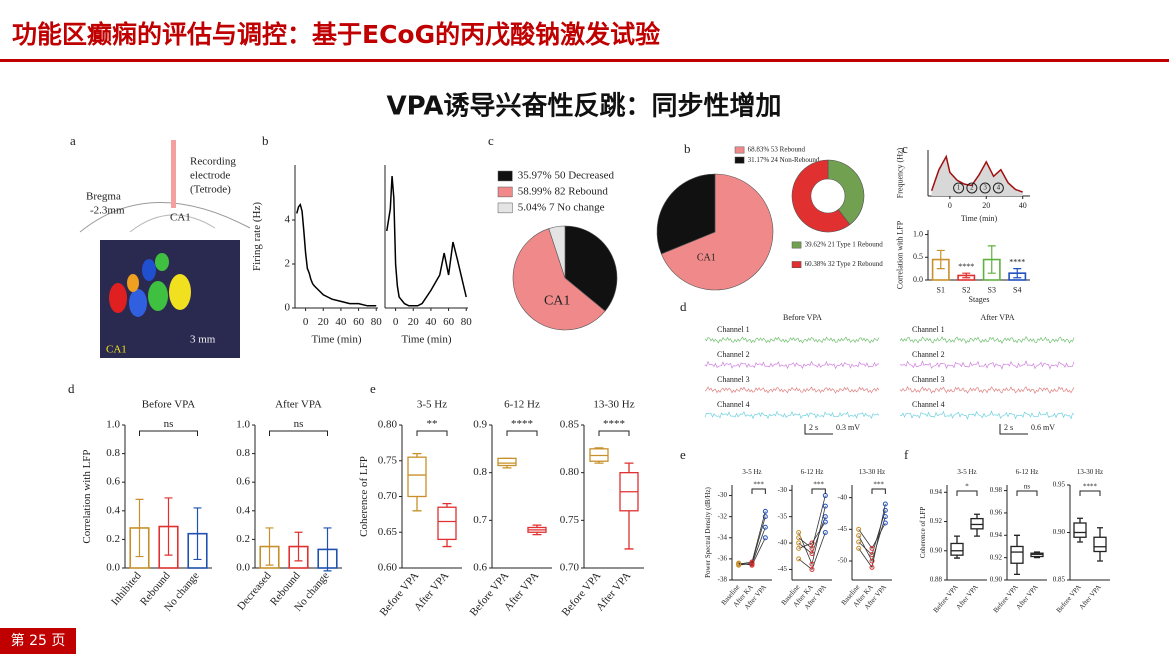 The image size is (1169, 654). Describe the element at coordinates (723, 495) in the screenshot. I see `y-tick-label: -30` at that location.